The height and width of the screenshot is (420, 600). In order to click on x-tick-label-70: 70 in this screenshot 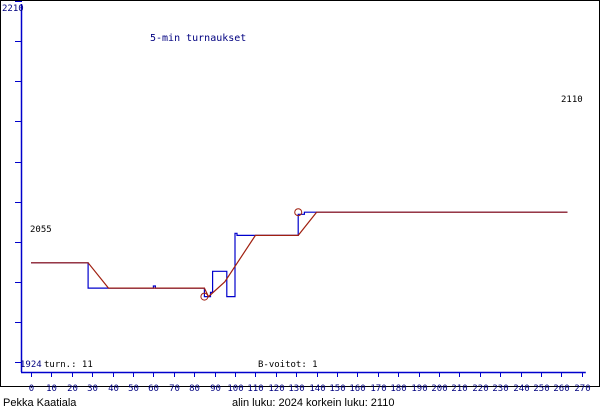, I will do `click(174, 389)`.